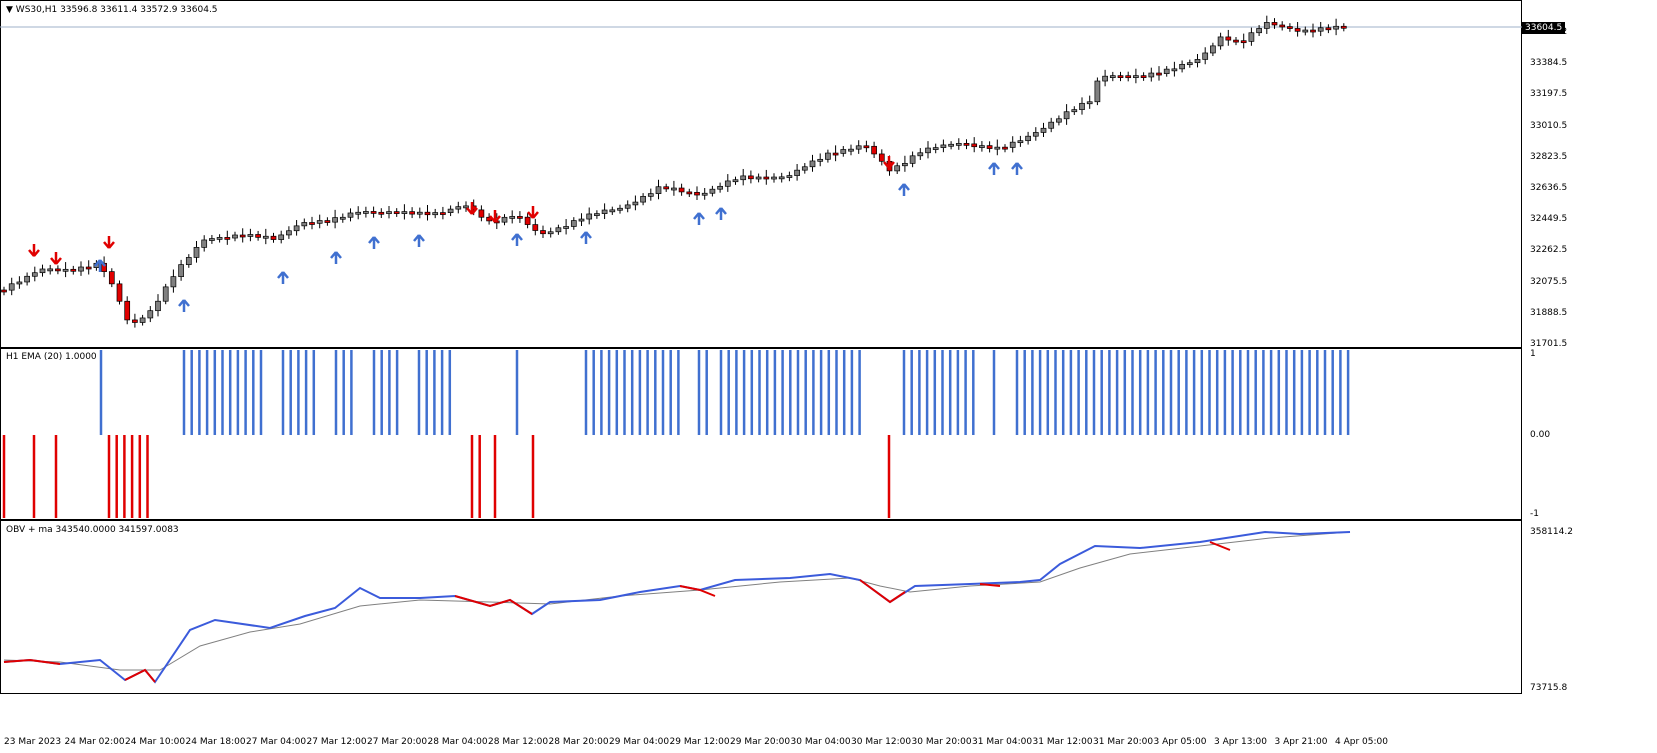 The height and width of the screenshot is (753, 1657). Describe the element at coordinates (1549, 688) in the screenshot. I see `obv-axis-bottom: 73715.8` at that location.